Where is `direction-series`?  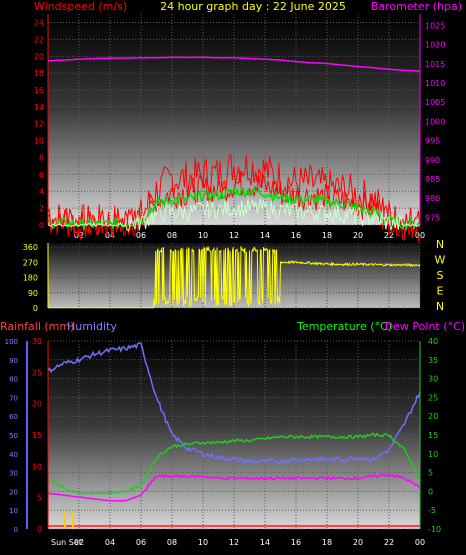 direction-series is located at coordinates (234, 277).